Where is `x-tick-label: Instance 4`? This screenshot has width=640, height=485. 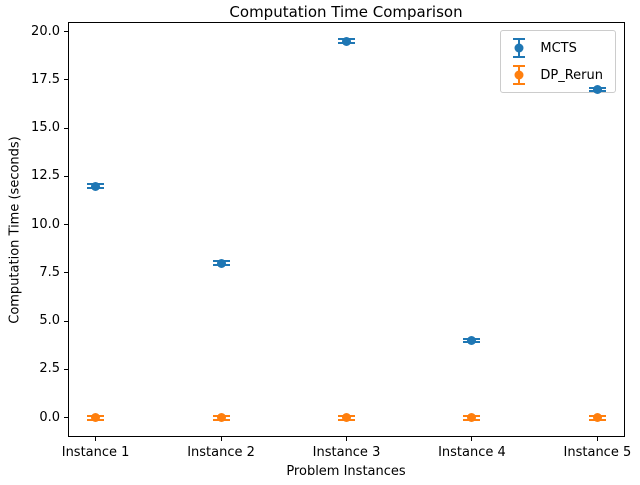 x-tick-label: Instance 4 is located at coordinates (472, 452).